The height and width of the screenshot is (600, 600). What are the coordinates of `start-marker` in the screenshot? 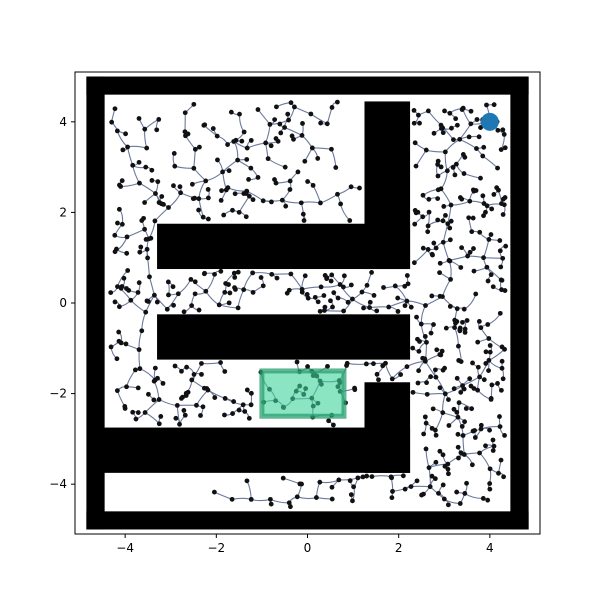 It's located at (489, 121).